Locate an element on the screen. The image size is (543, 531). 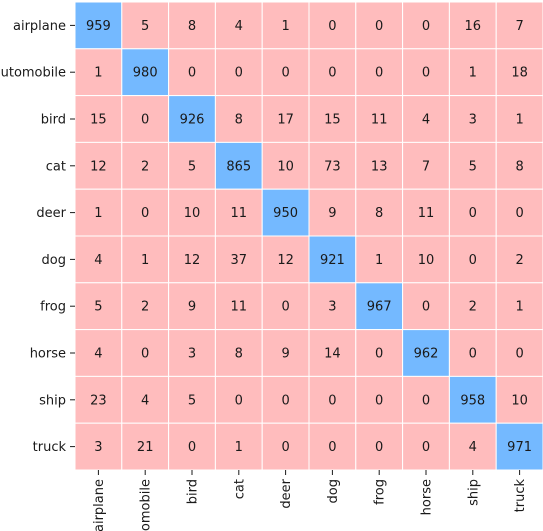
x-tick-label-dog: dog is located at coordinates (333, 491).